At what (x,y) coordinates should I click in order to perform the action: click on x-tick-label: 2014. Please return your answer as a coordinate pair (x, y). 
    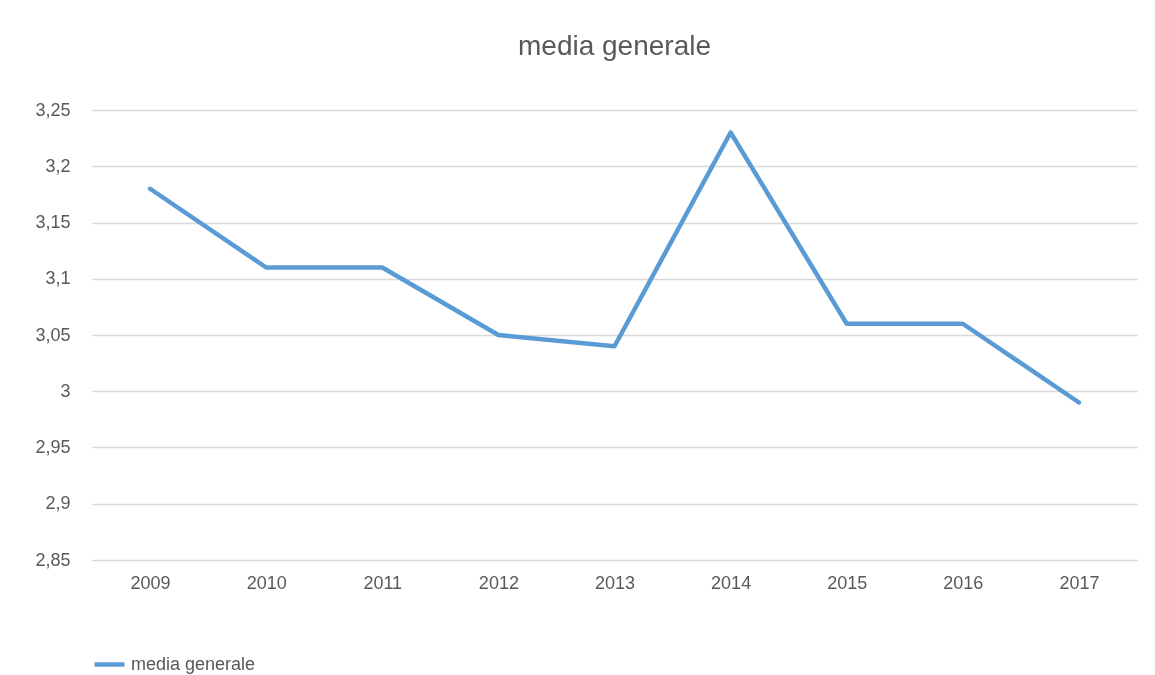
    Looking at the image, I should click on (731, 582).